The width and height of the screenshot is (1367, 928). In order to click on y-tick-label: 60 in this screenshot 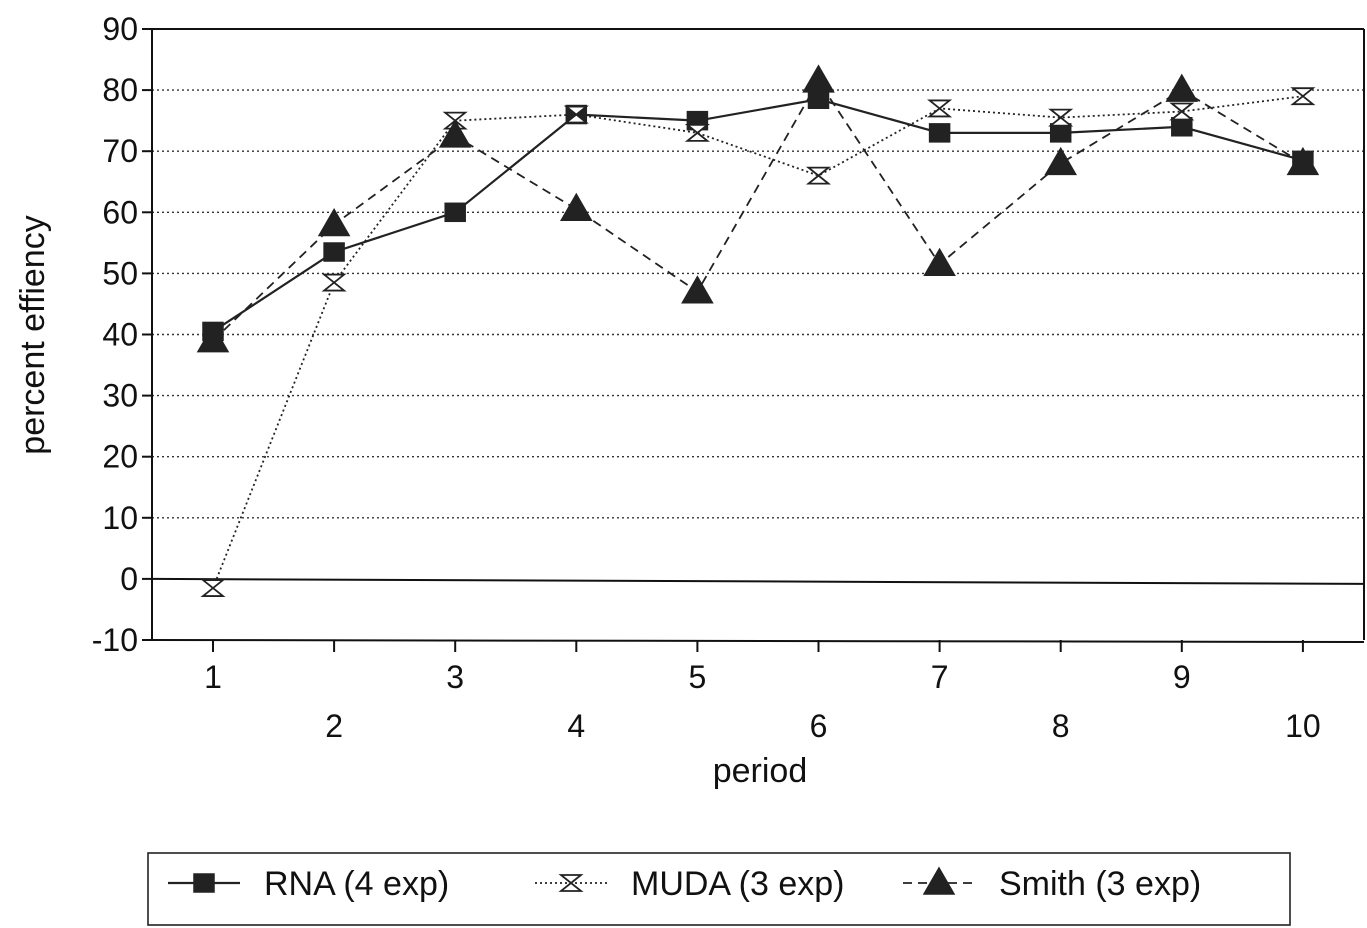, I will do `click(120, 212)`.